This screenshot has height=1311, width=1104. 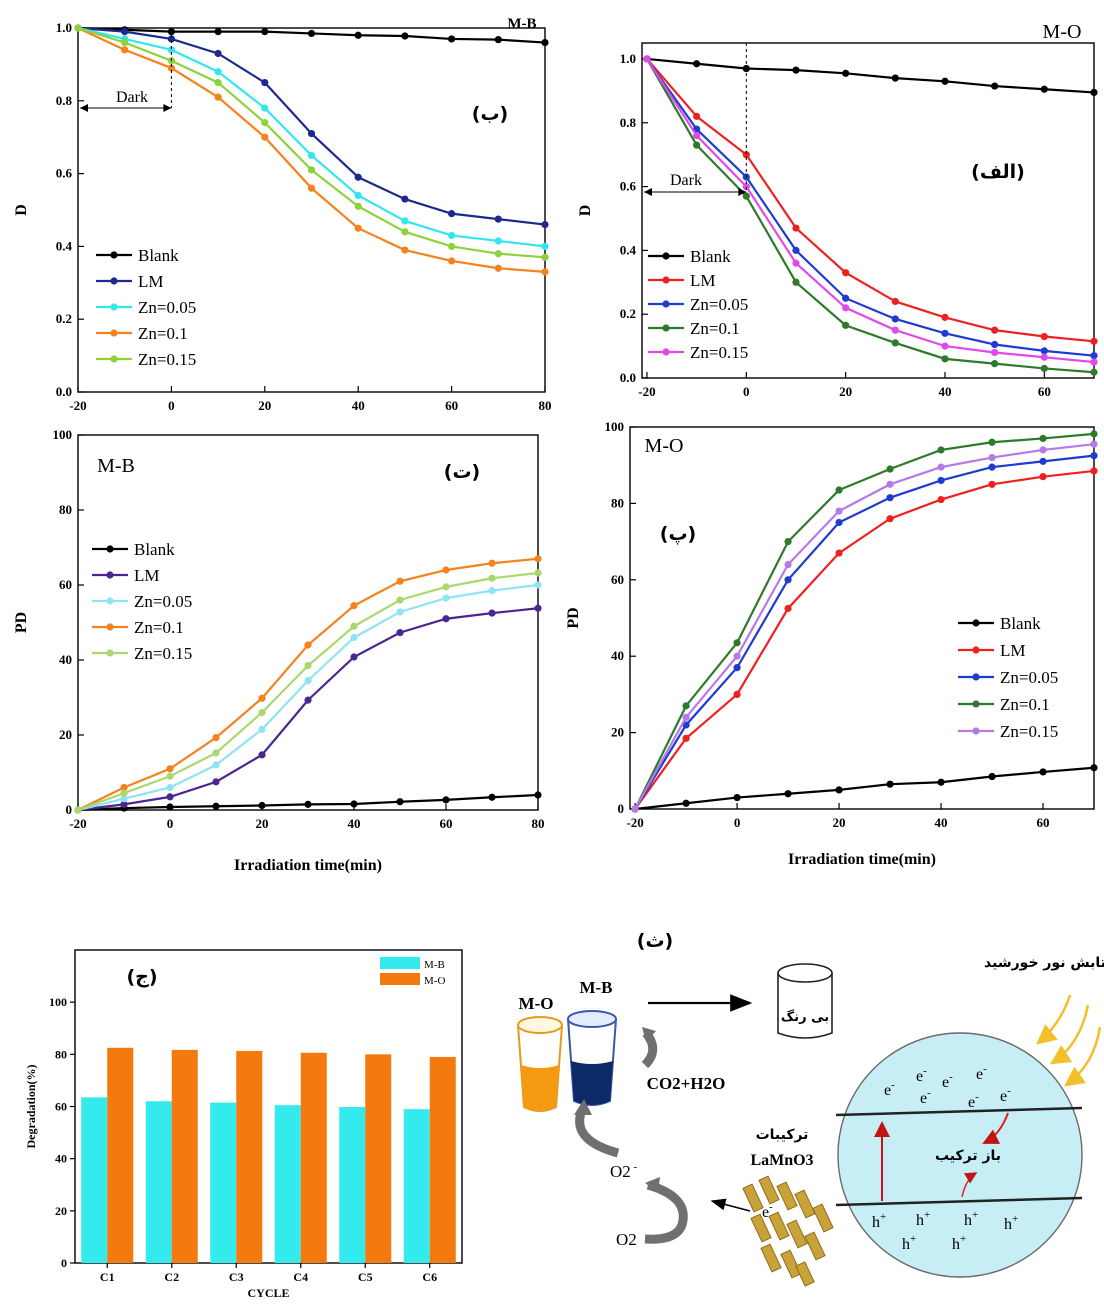 What do you see at coordinates (1069, 1040) in the screenshot?
I see `sunlight-rays` at bounding box center [1069, 1040].